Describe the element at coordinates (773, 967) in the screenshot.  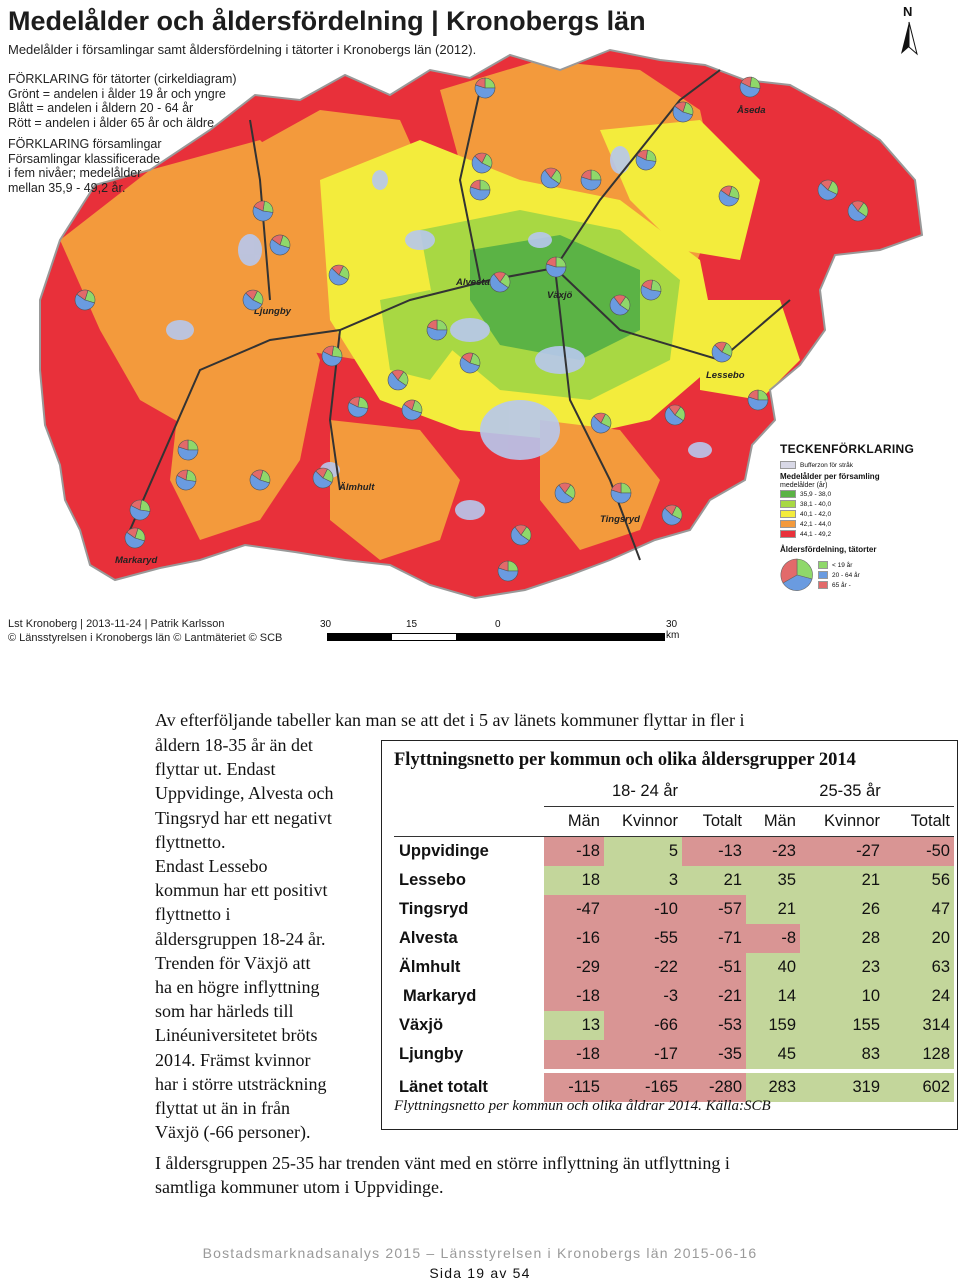
I see `table-cell: 40` at that location.